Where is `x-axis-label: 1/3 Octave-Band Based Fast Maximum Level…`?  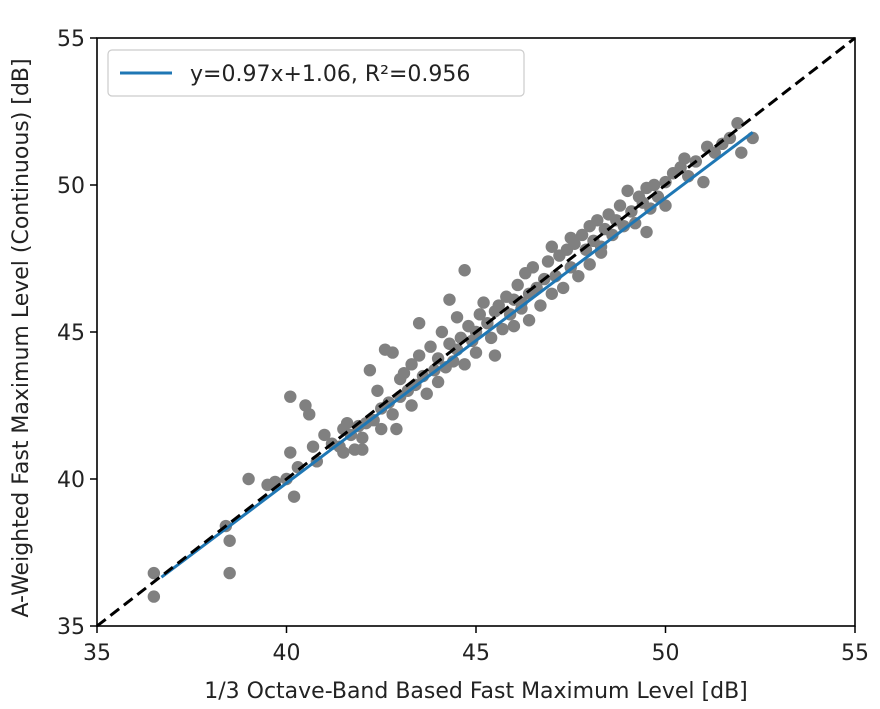 x-axis-label: 1/3 Octave-Band Based Fast Maximum Level… is located at coordinates (476, 691).